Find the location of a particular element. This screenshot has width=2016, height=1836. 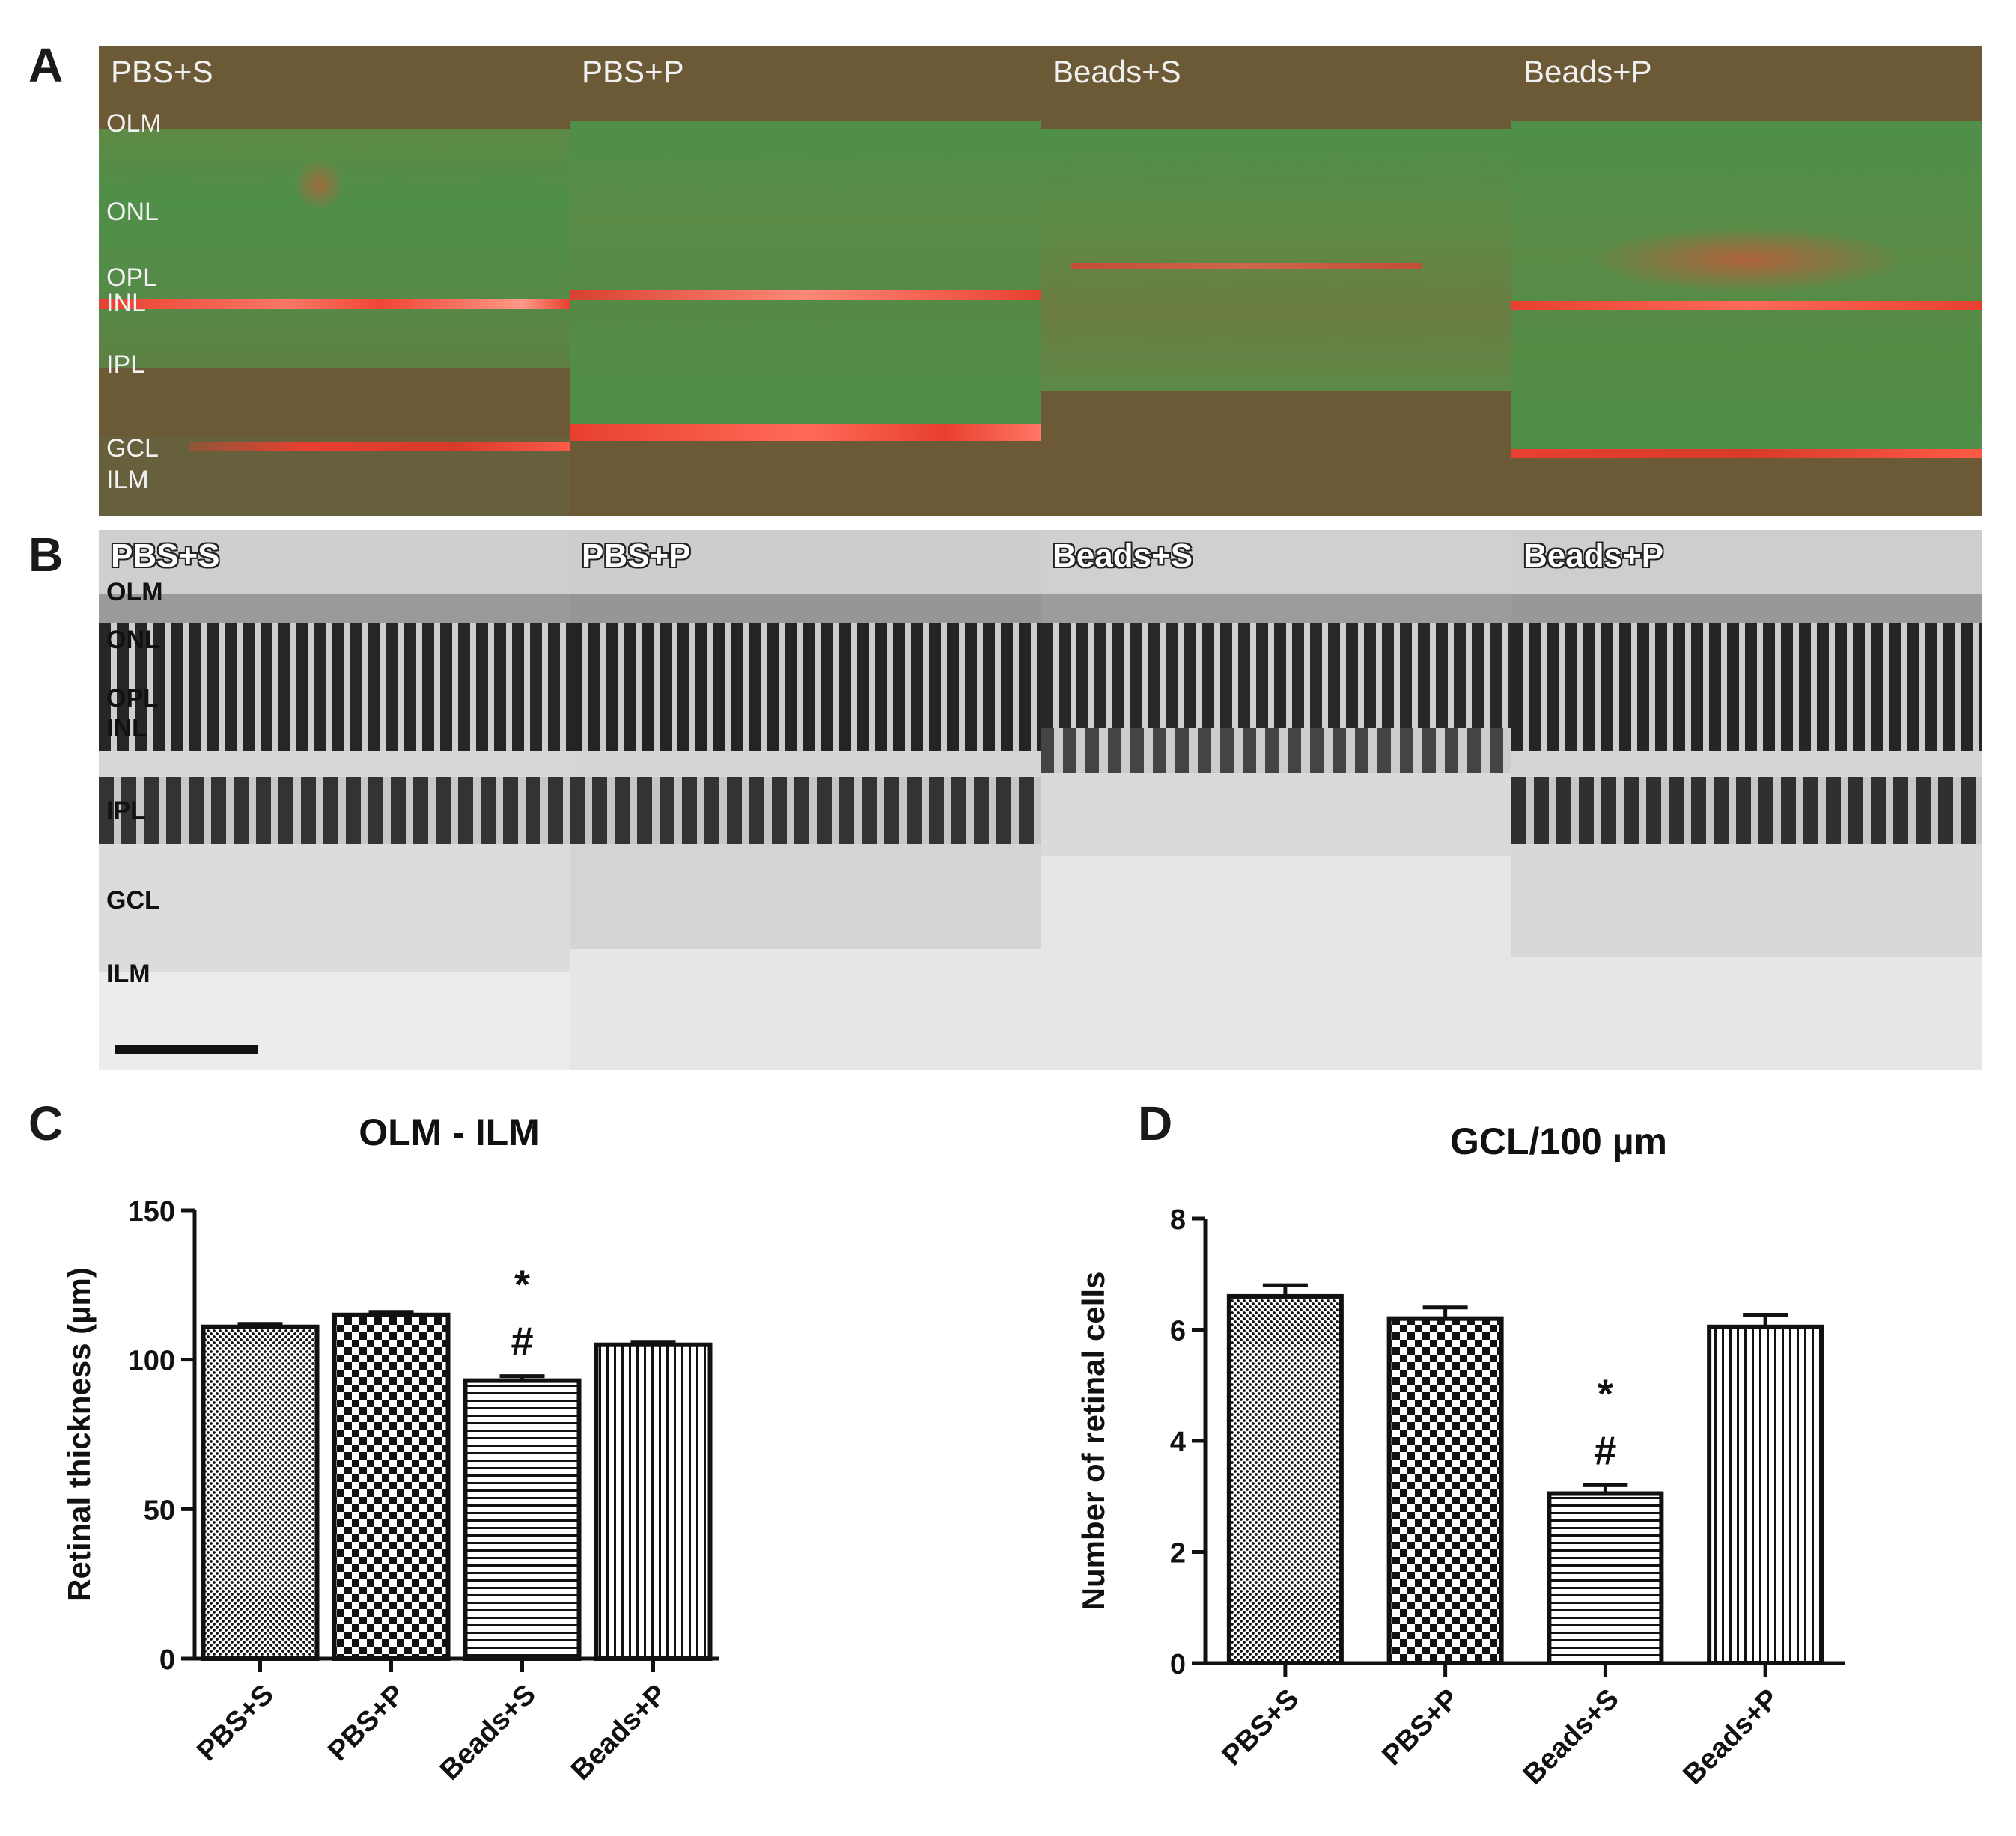

y-tick-label: 100 is located at coordinates (152, 1361).